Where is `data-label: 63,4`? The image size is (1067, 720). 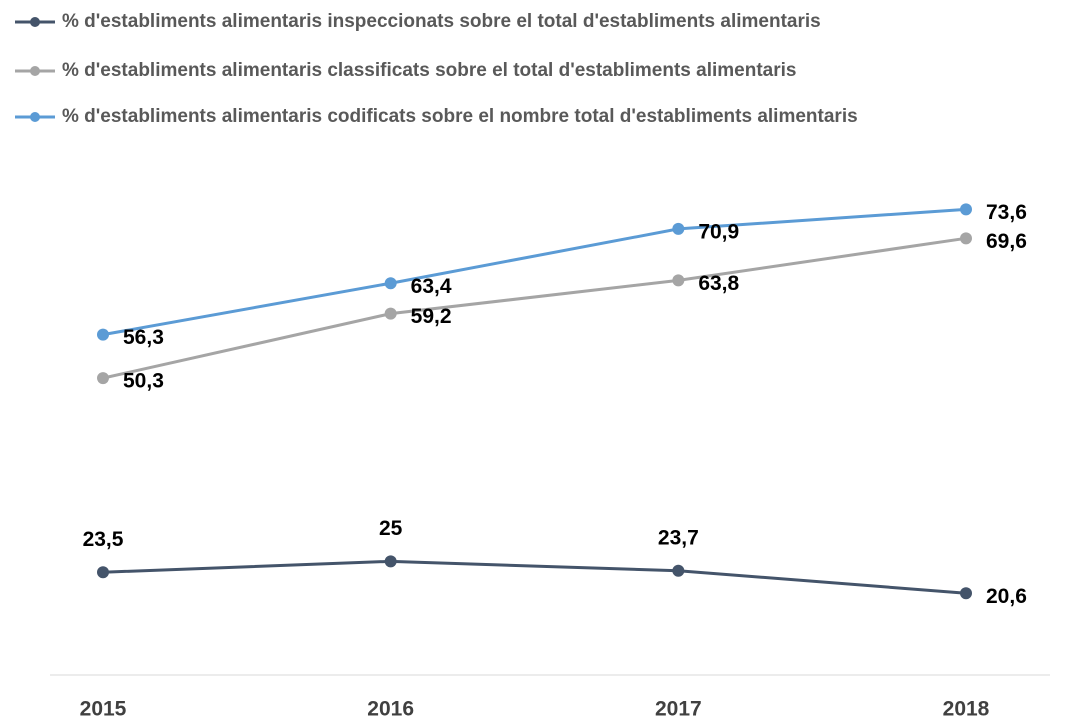 data-label: 63,4 is located at coordinates (431, 286).